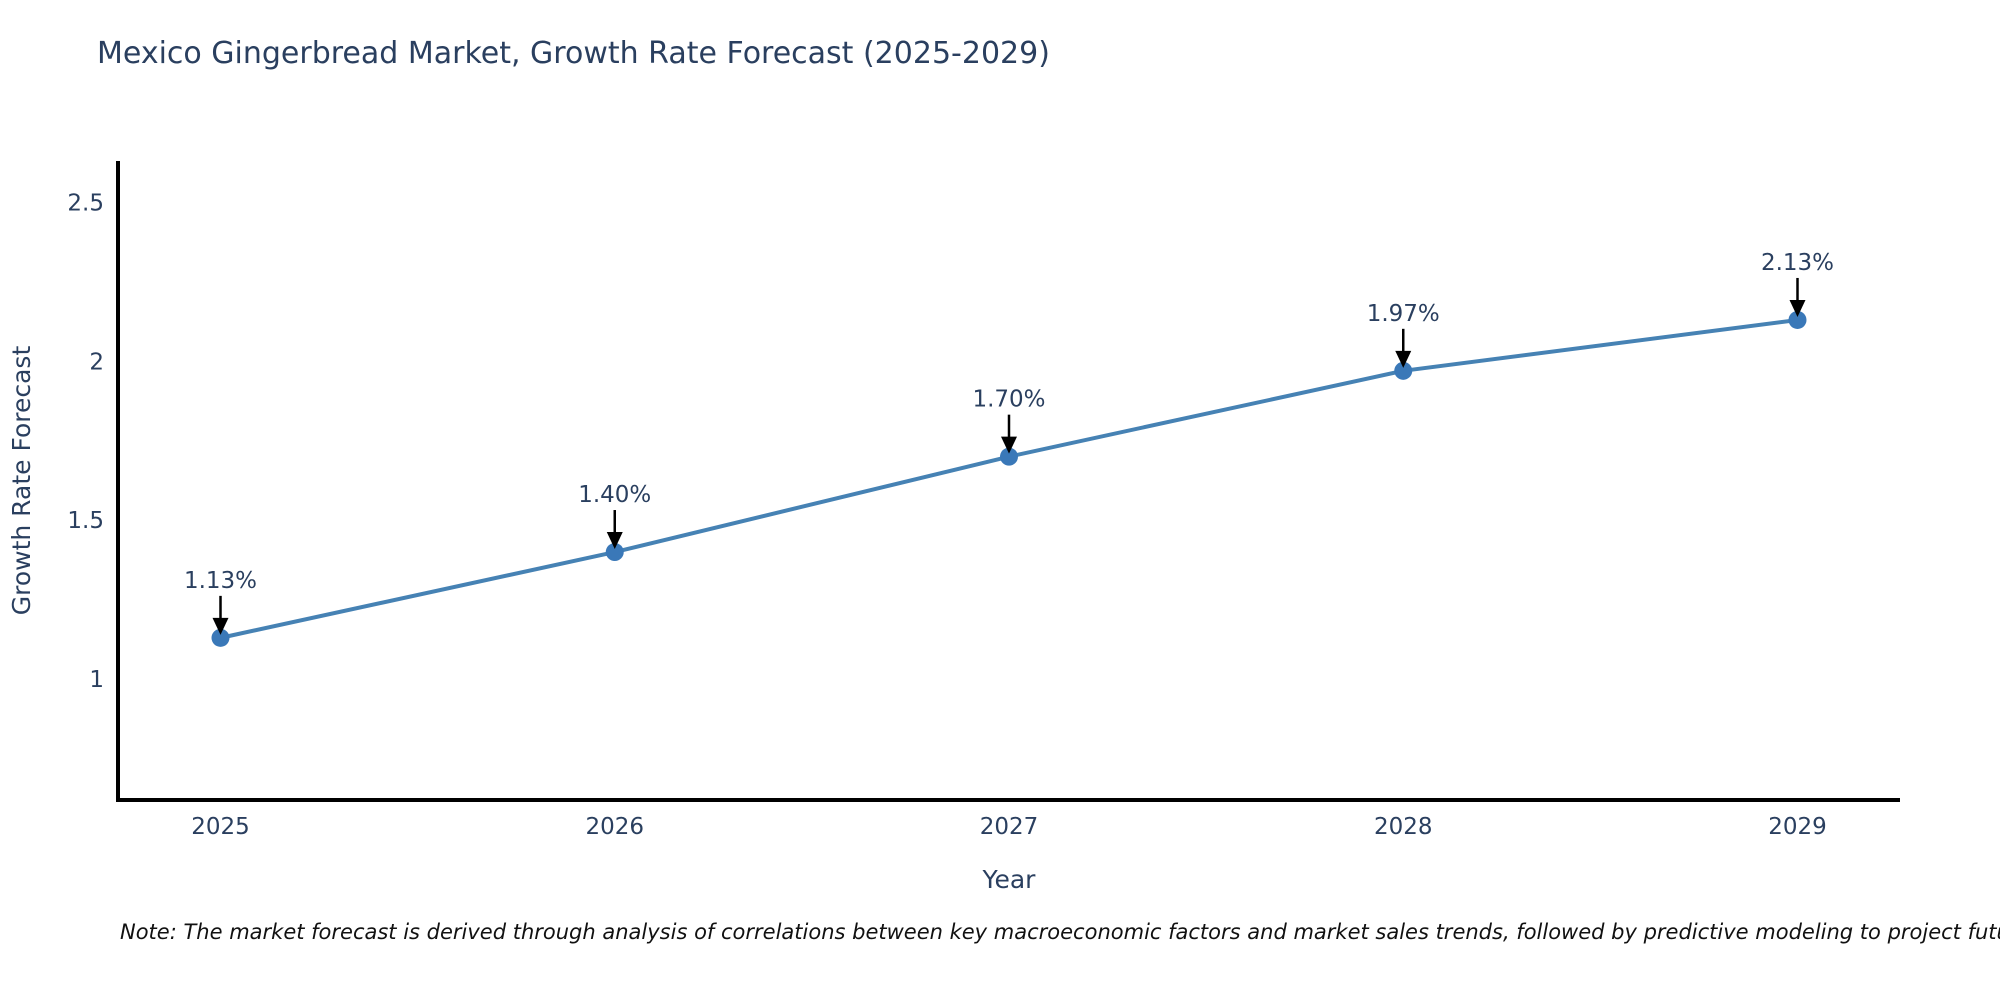  What do you see at coordinates (614, 827) in the screenshot?
I see `x-tick-label: 2026` at bounding box center [614, 827].